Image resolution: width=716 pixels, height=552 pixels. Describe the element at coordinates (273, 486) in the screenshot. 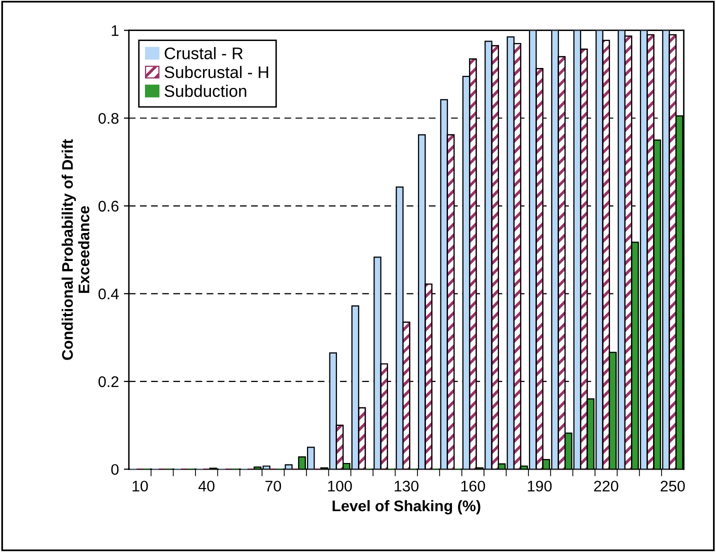

I see `x-tick-label: 70` at that location.